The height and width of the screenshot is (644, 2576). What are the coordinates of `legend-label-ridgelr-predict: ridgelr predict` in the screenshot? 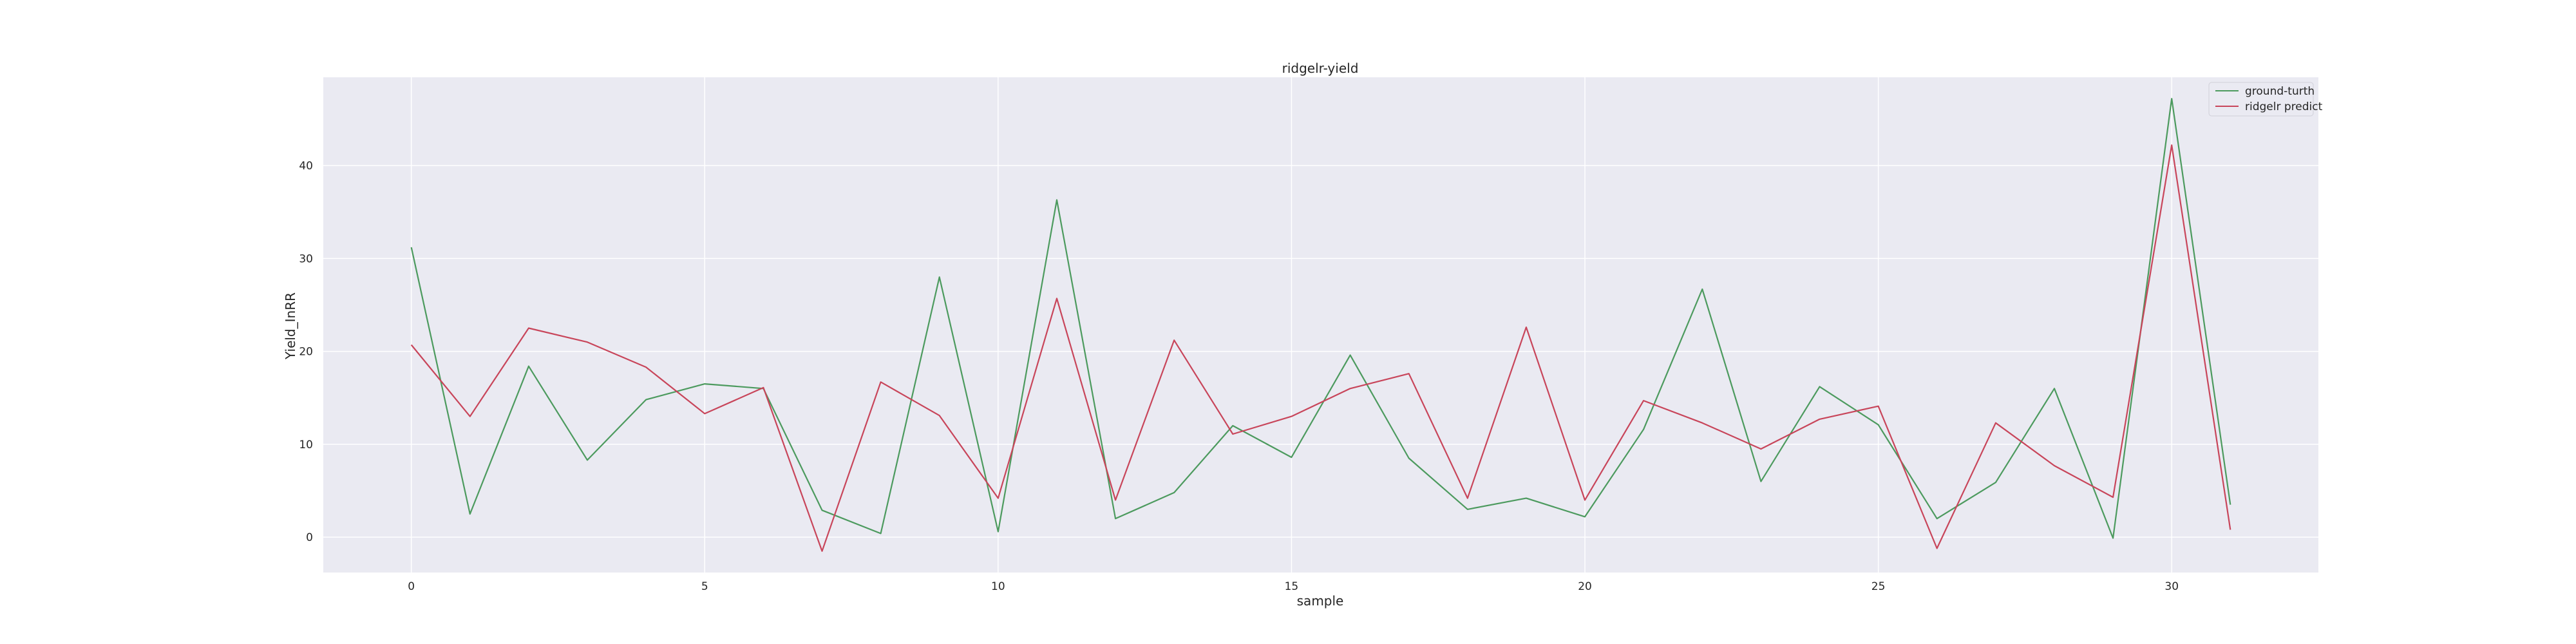 It's located at (2284, 107).